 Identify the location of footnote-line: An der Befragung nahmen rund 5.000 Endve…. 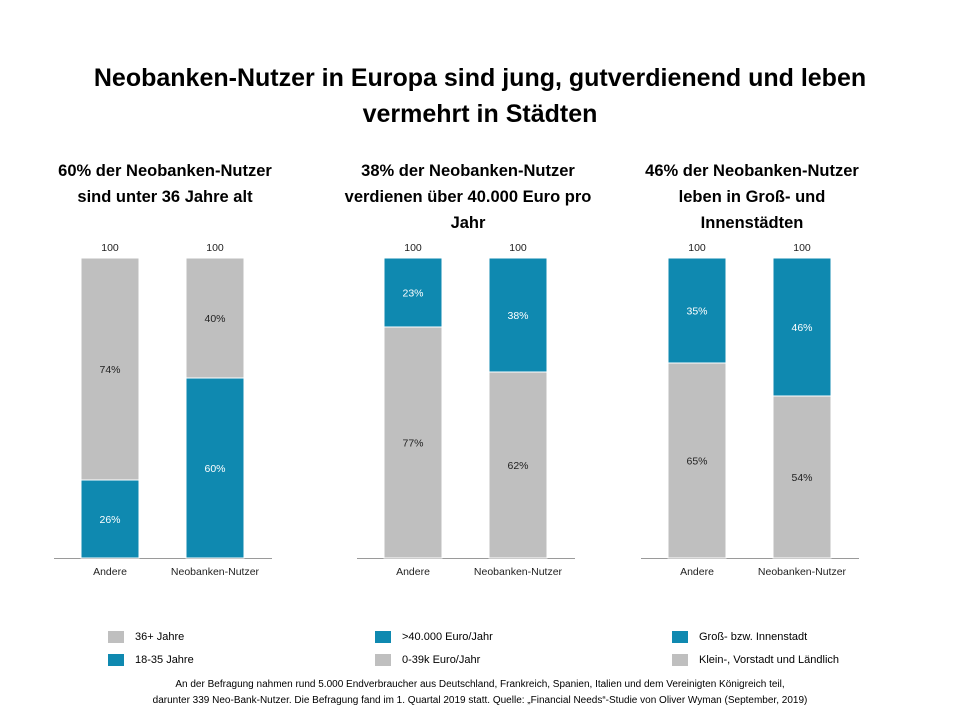
(480, 684).